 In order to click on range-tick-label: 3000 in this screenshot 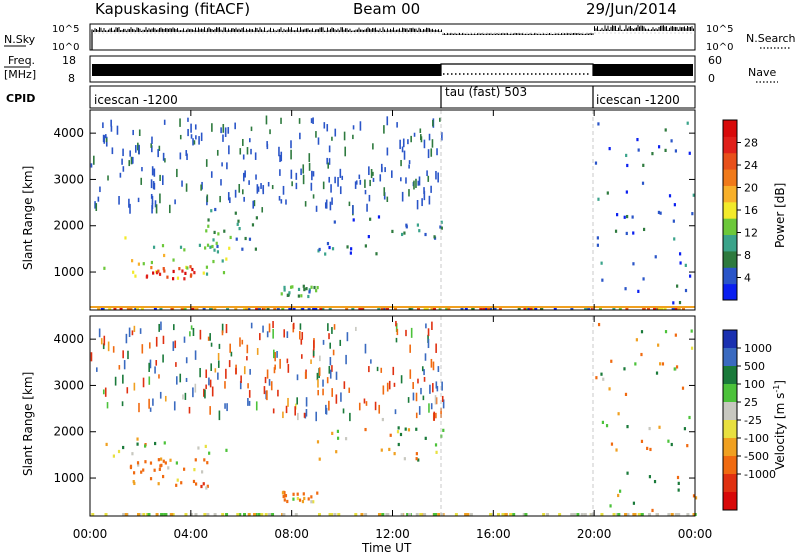, I will do `click(68, 179)`.